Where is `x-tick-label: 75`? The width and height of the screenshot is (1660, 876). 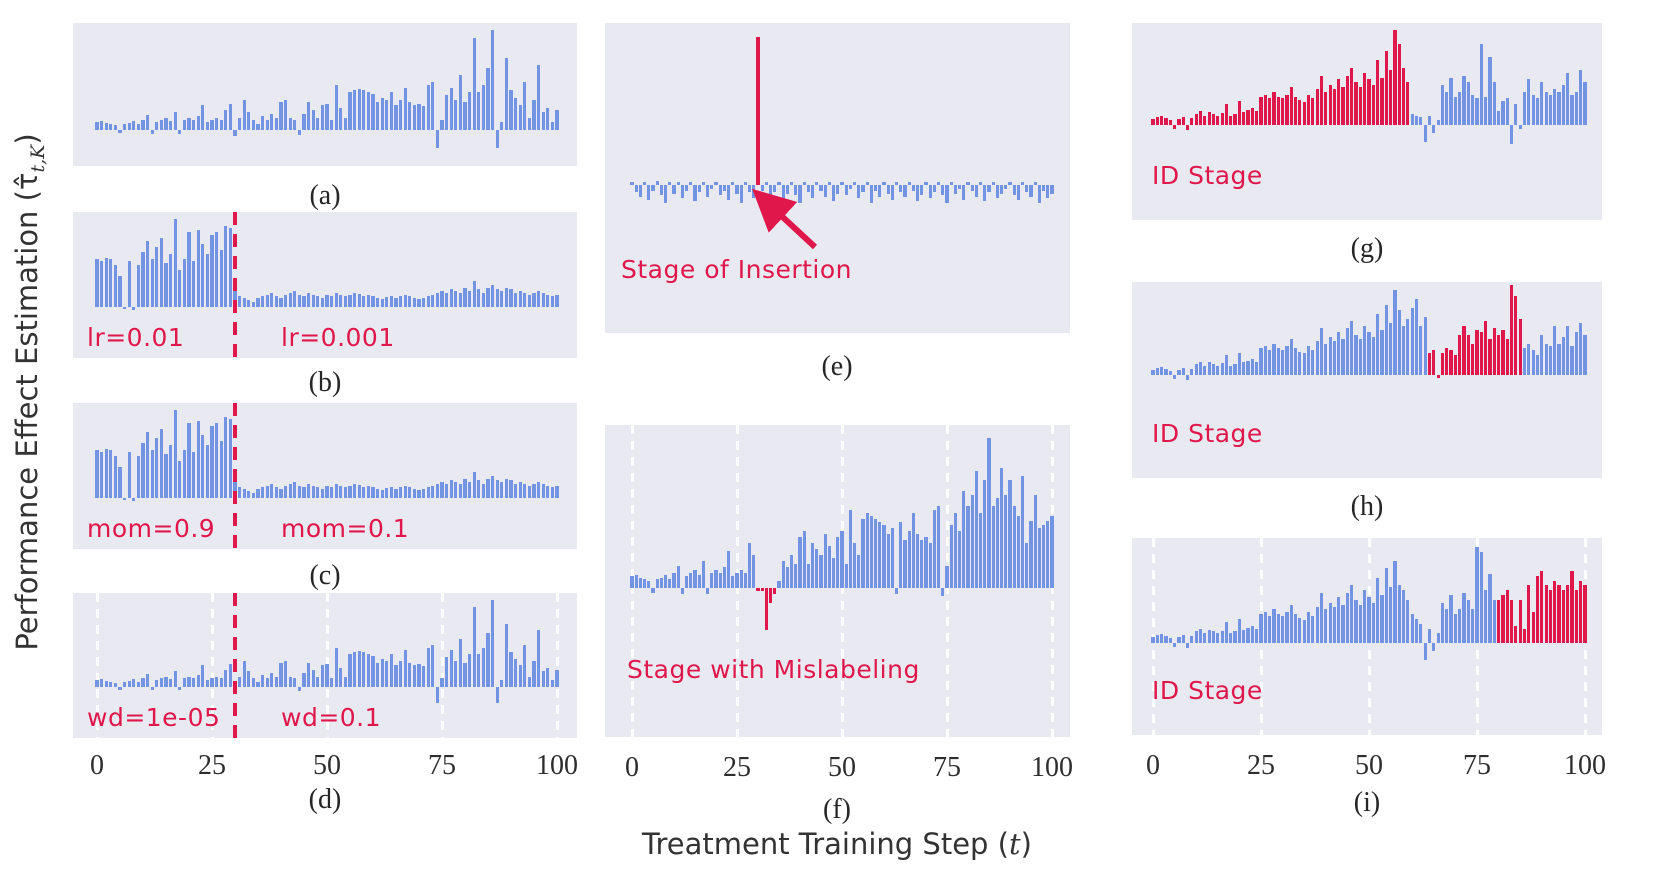
x-tick-label: 75 is located at coordinates (1477, 765).